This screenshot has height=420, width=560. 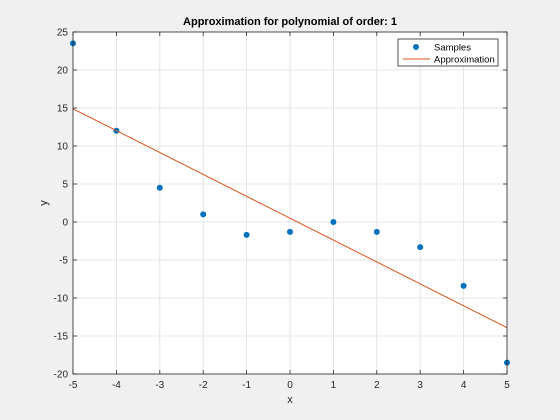 I want to click on x-tick-label: 2, so click(x=377, y=385).